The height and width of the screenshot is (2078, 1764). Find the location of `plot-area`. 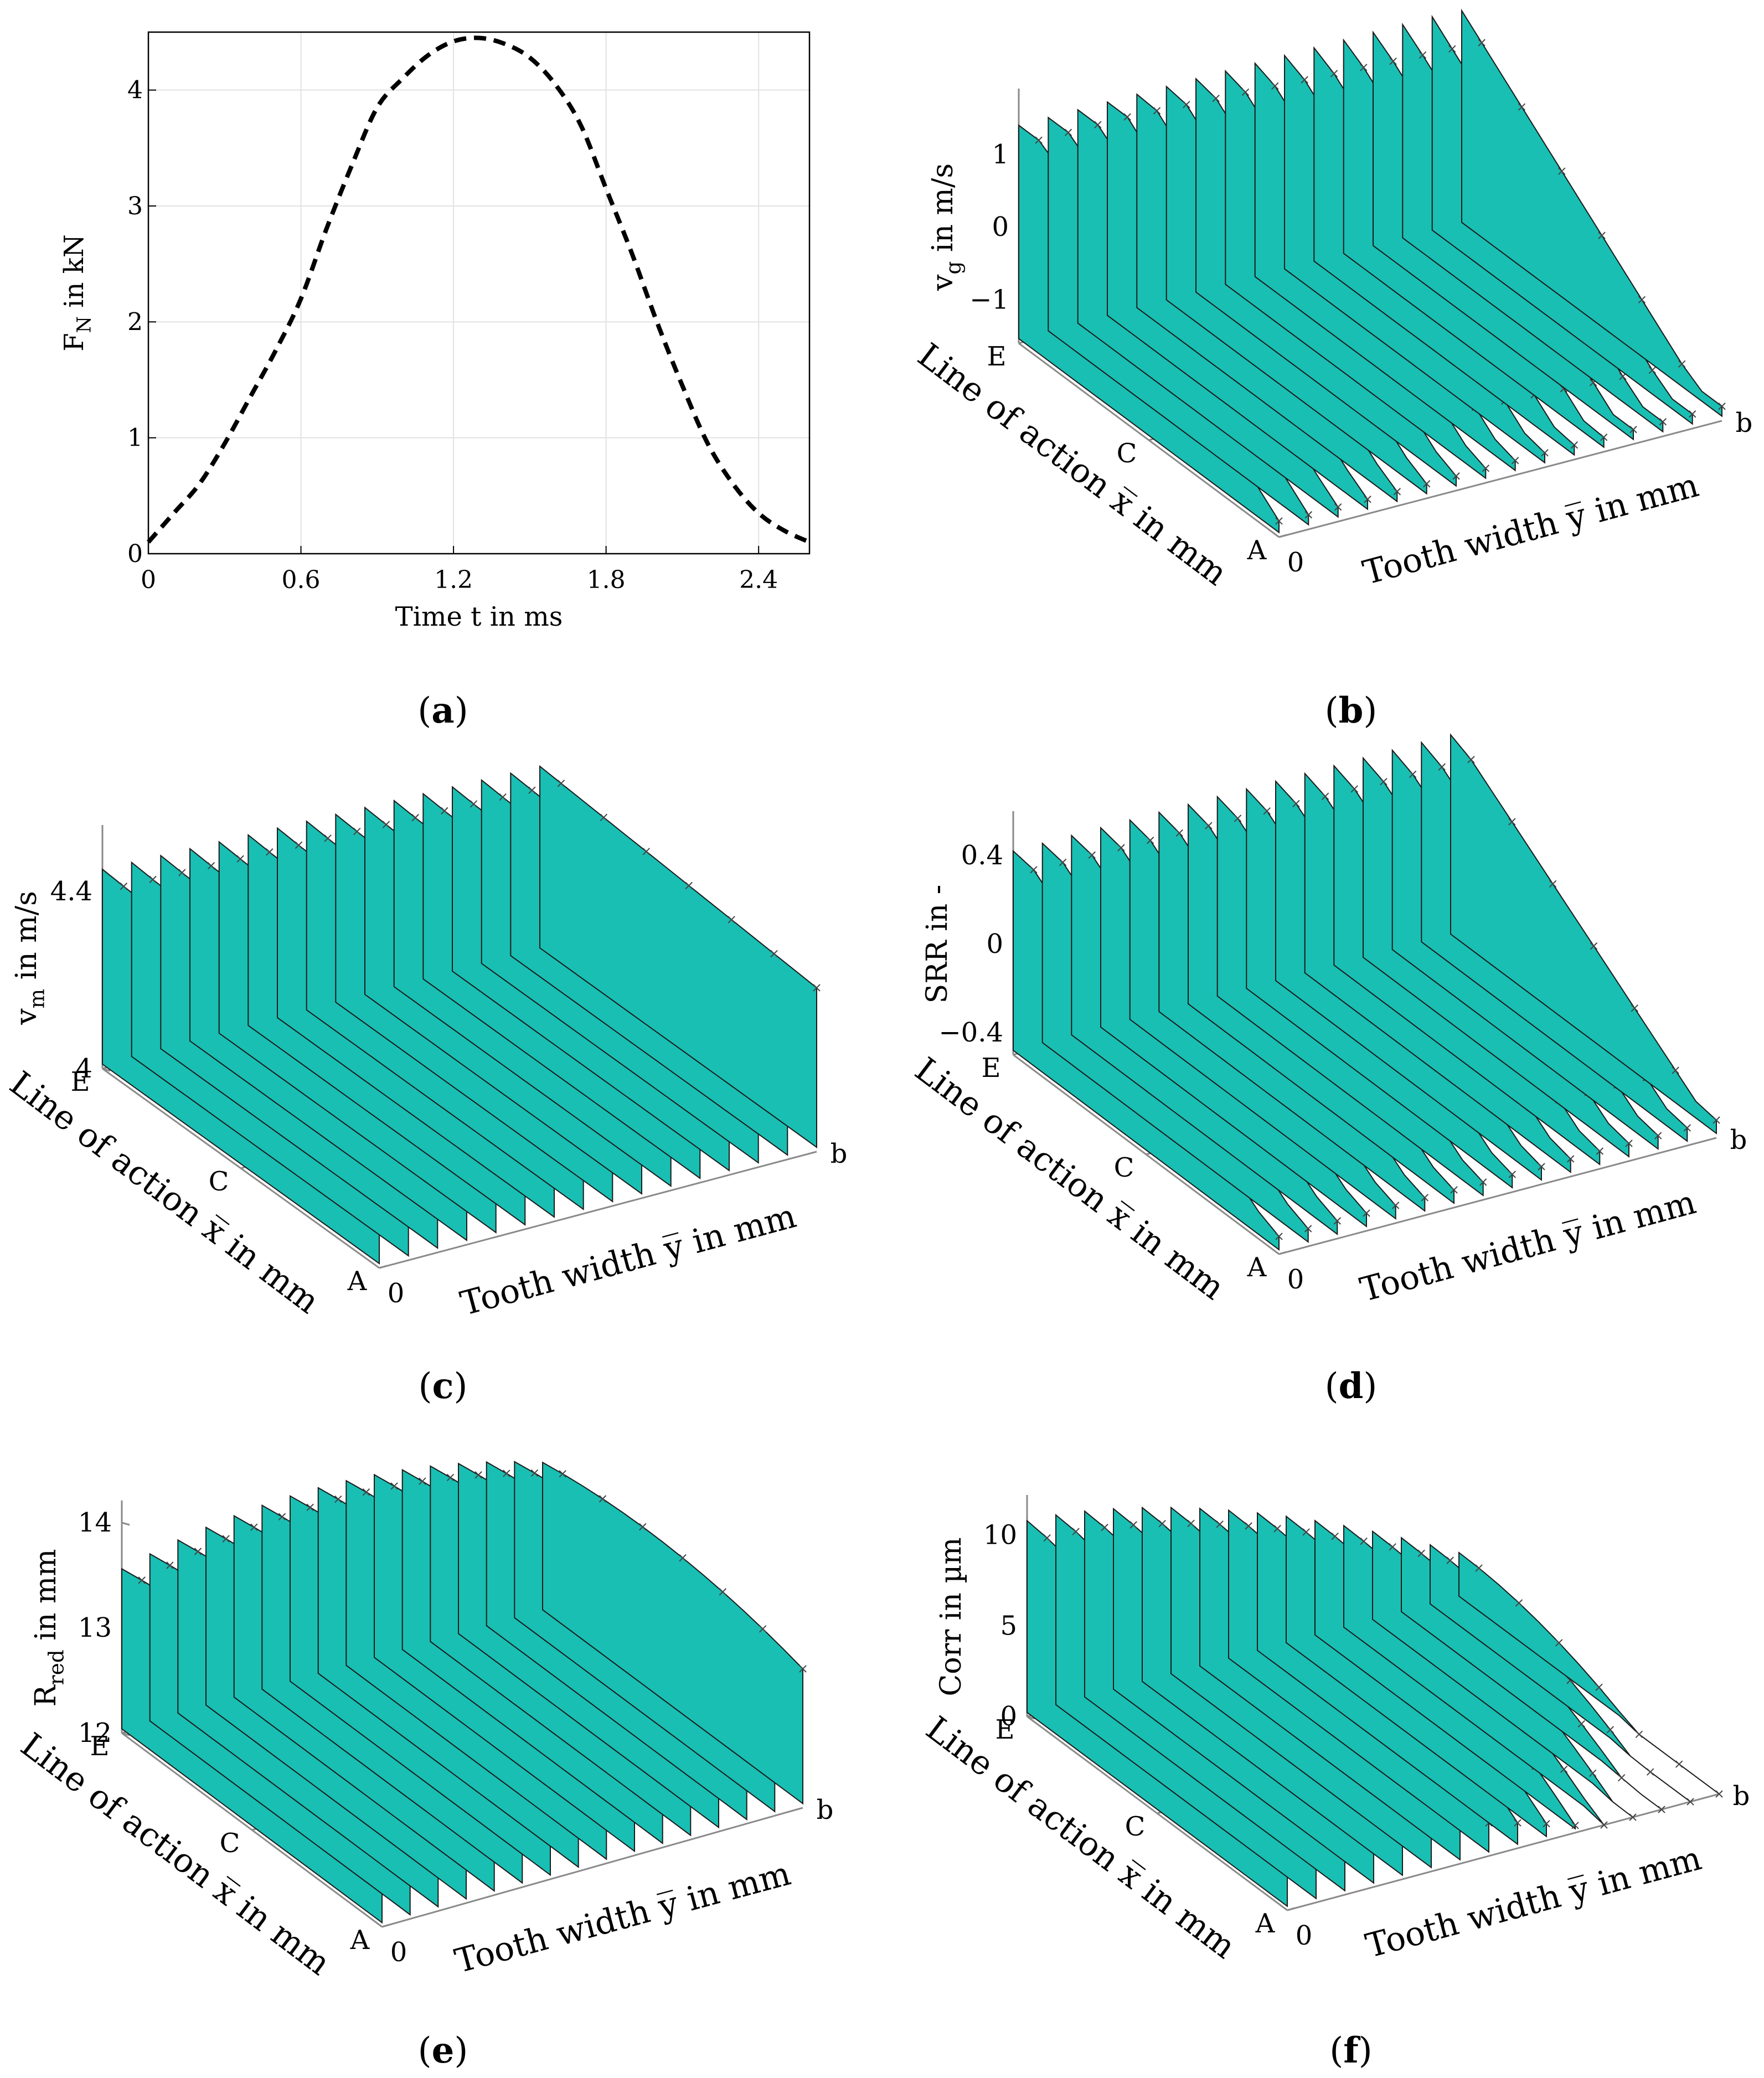

plot-area is located at coordinates (478, 293).